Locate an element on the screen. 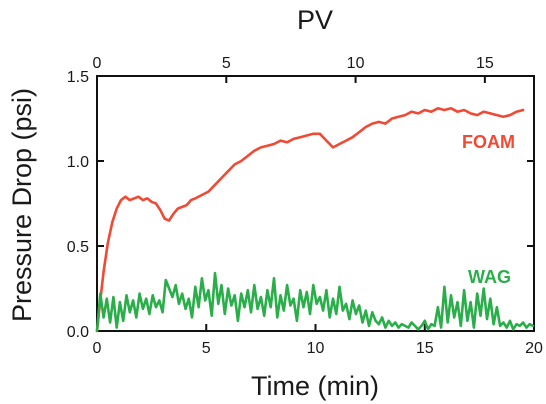 The height and width of the screenshot is (404, 546). top-axis-title: PV is located at coordinates (315, 20).